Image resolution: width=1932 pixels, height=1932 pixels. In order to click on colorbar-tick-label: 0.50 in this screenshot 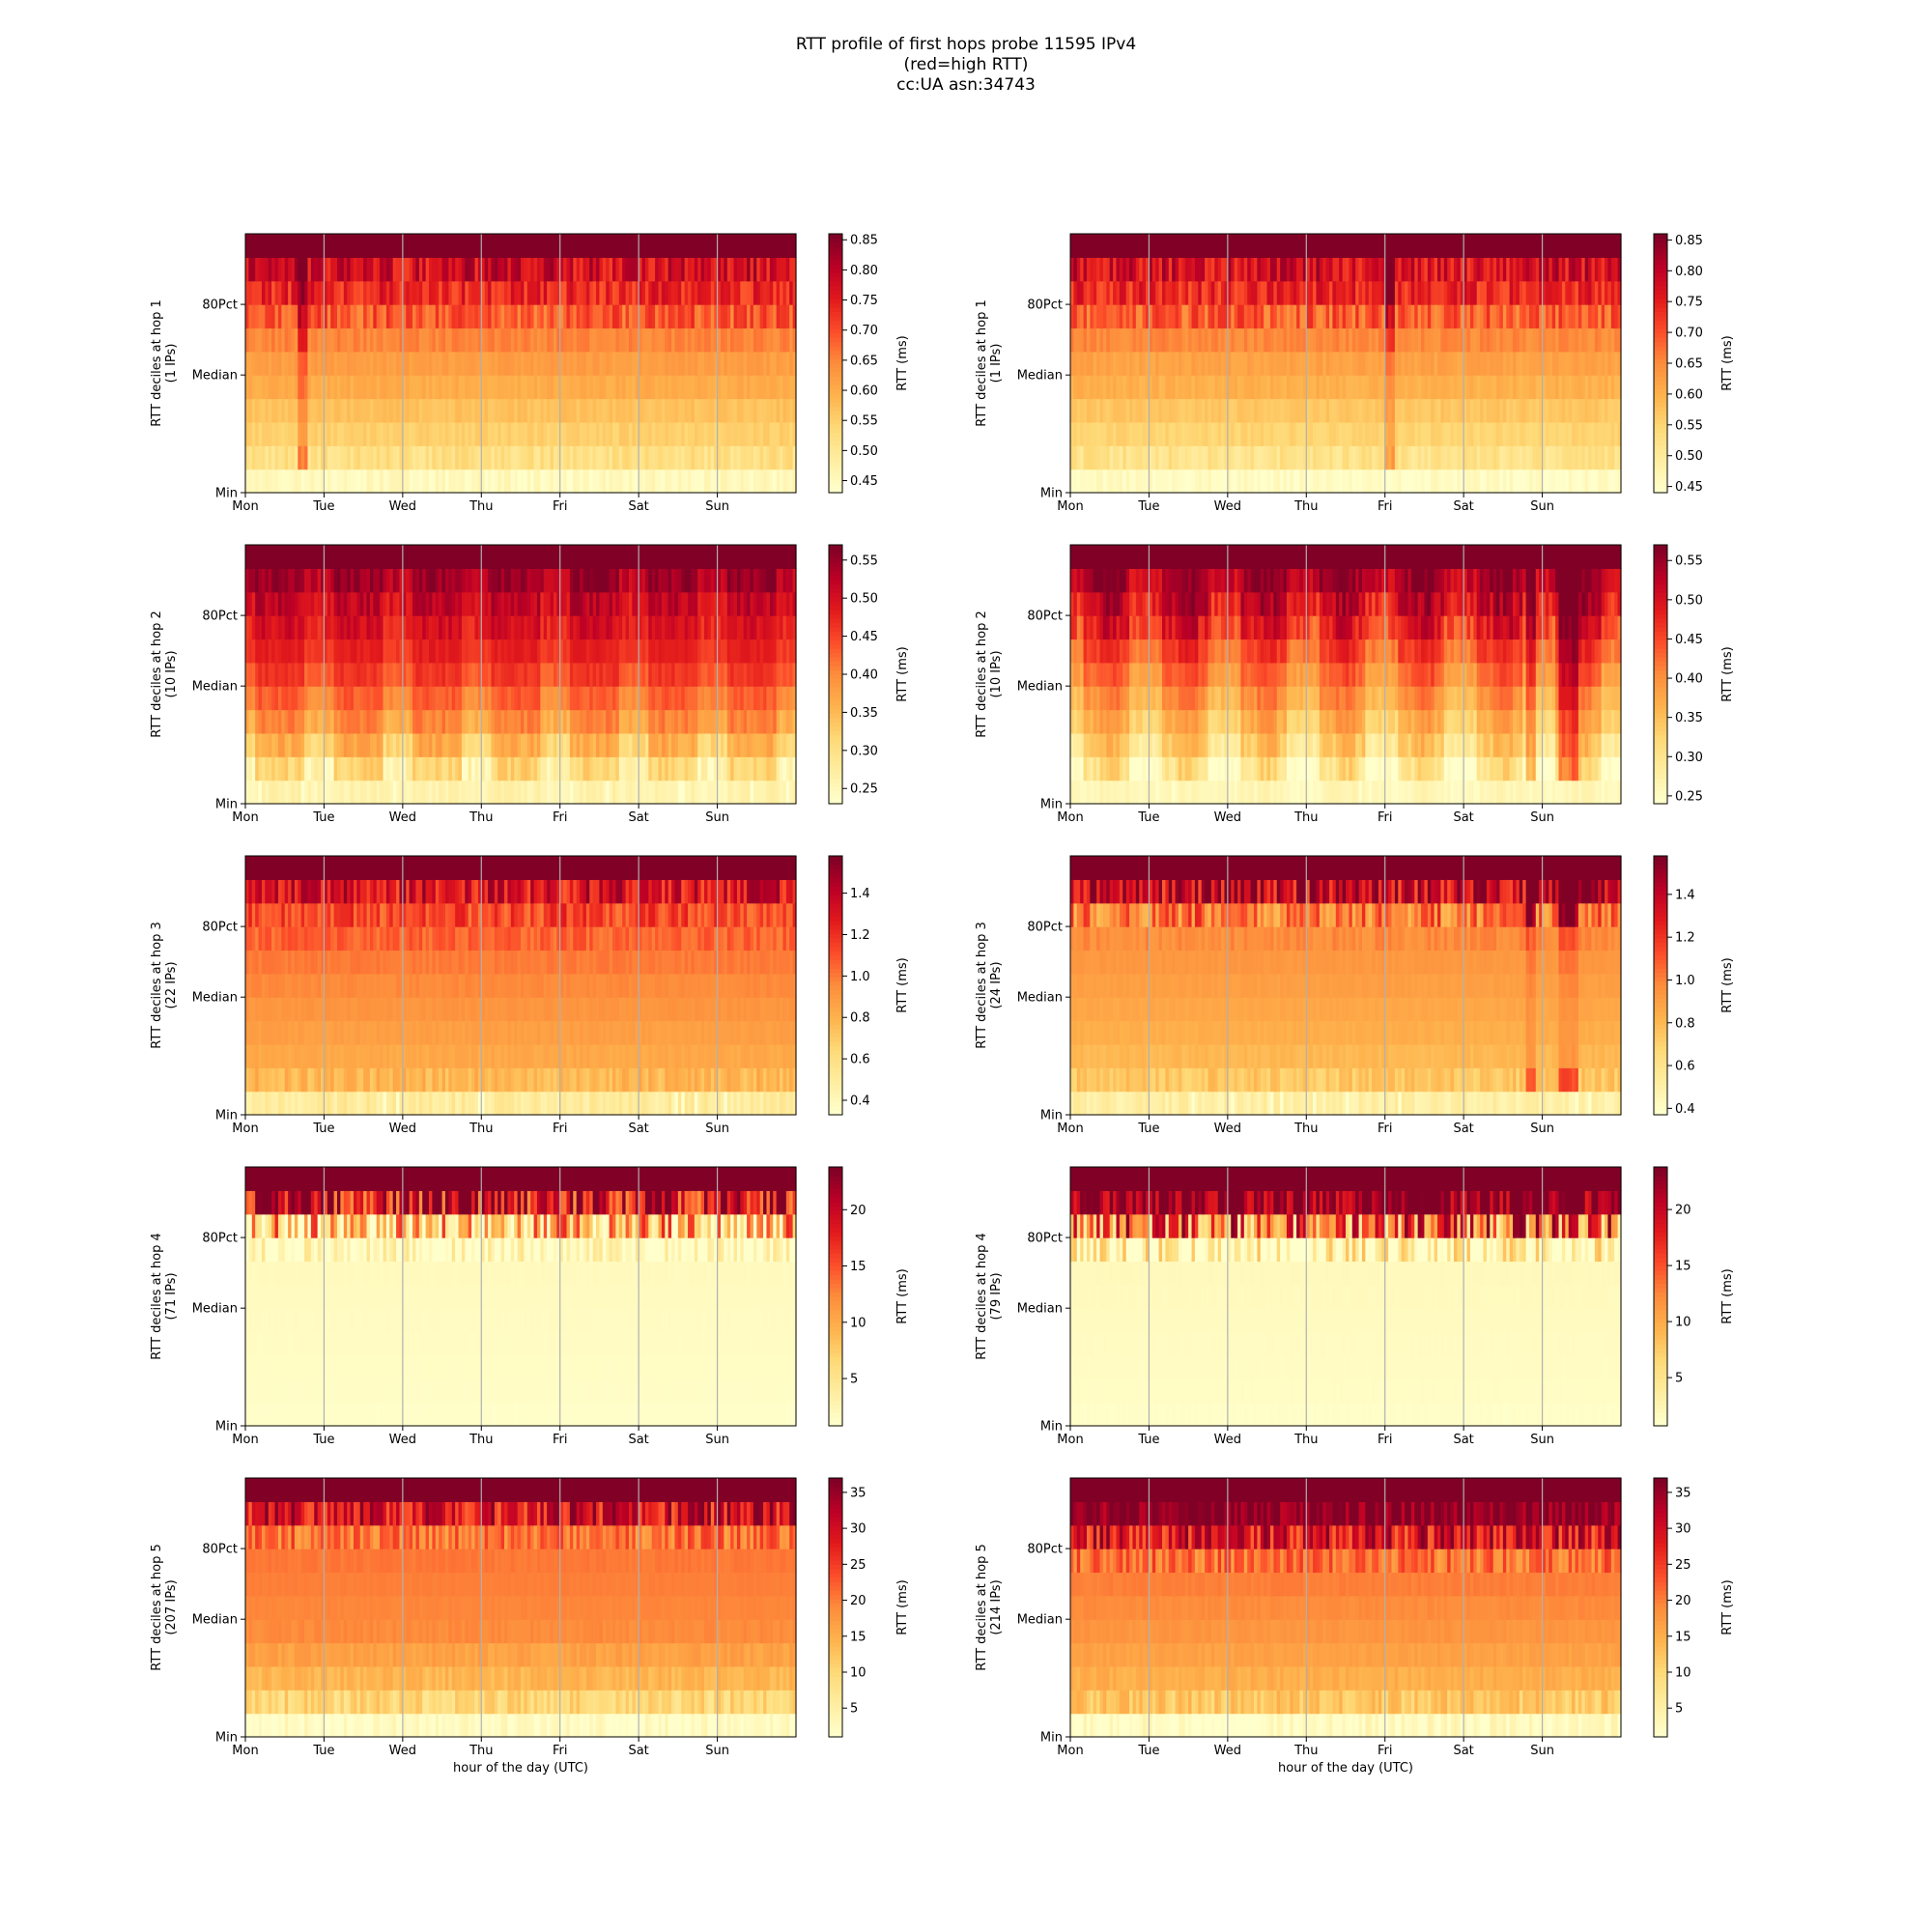, I will do `click(1689, 456)`.